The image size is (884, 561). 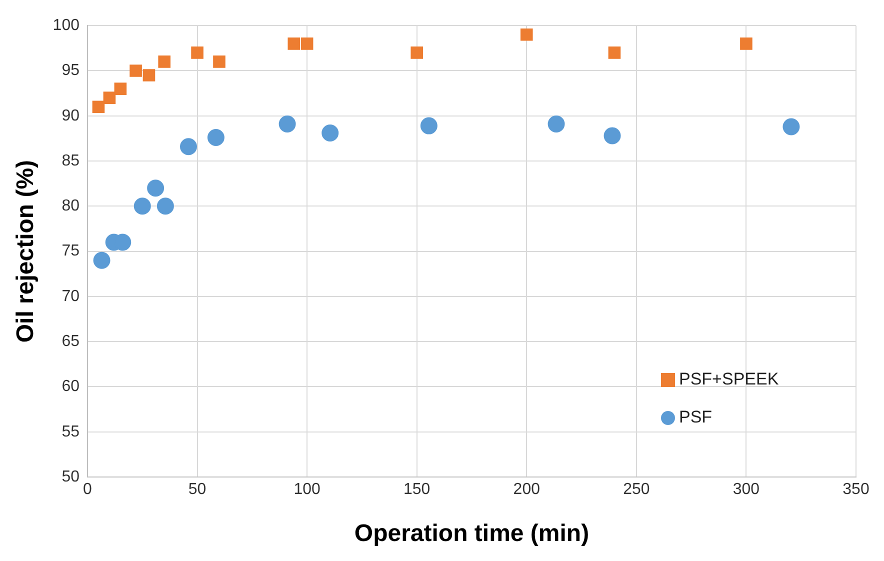 What do you see at coordinates (71, 431) in the screenshot?
I see `y-tick-label: 55` at bounding box center [71, 431].